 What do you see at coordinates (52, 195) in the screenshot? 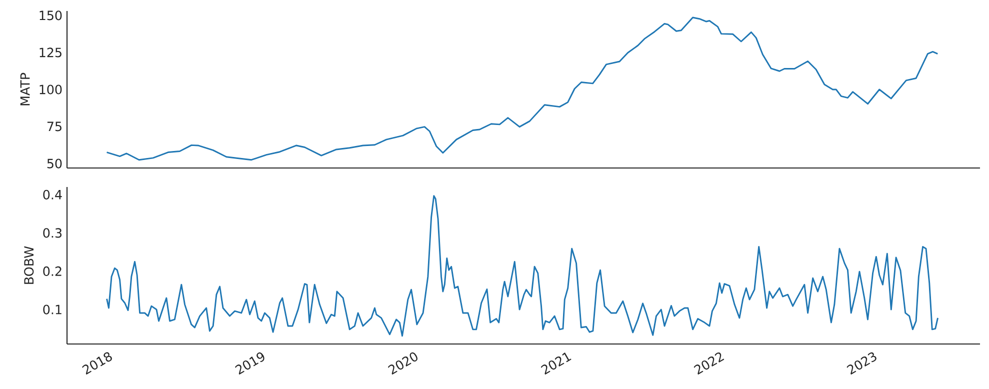
I see `y-tick-label: 0.4` at bounding box center [52, 195].